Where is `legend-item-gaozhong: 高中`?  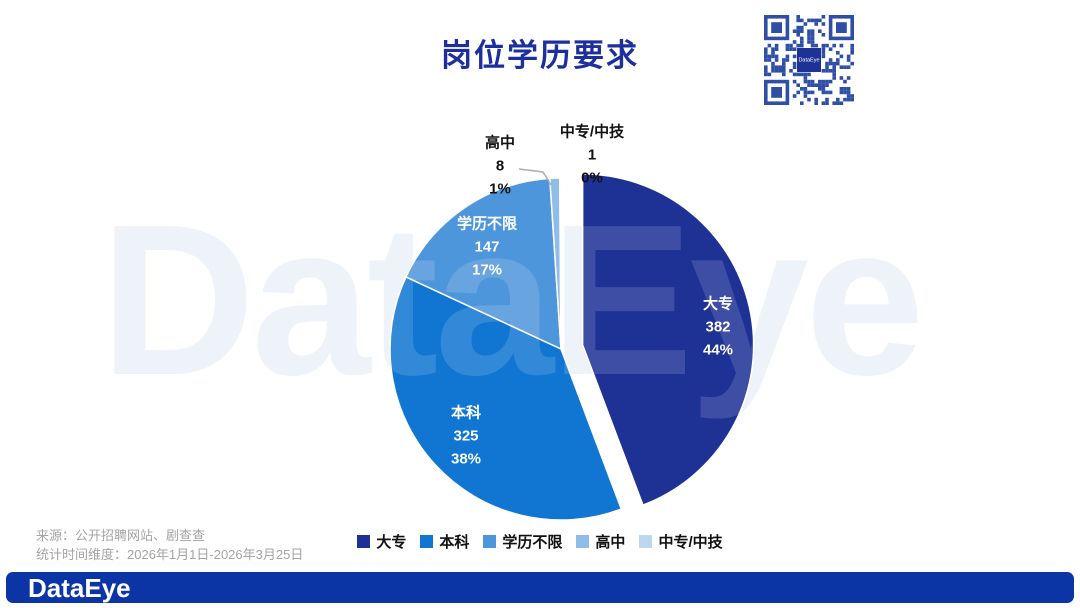
legend-item-gaozhong: 高中 is located at coordinates (600, 541).